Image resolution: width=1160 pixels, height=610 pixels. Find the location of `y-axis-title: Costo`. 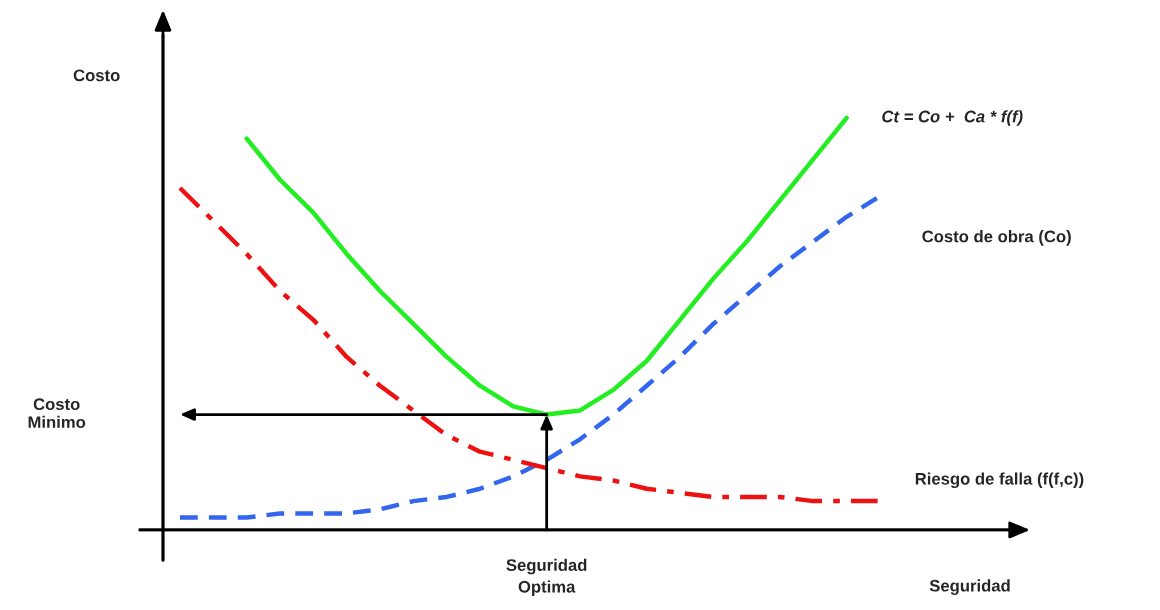

y-axis-title: Costo is located at coordinates (96, 75).